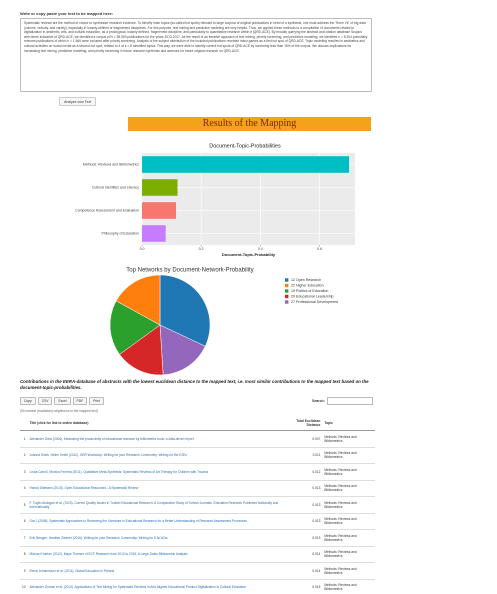 This screenshot has height=594, width=497. What do you see at coordinates (120, 233) in the screenshot?
I see `y-tick-label: Philosophy of Education` at bounding box center [120, 233].